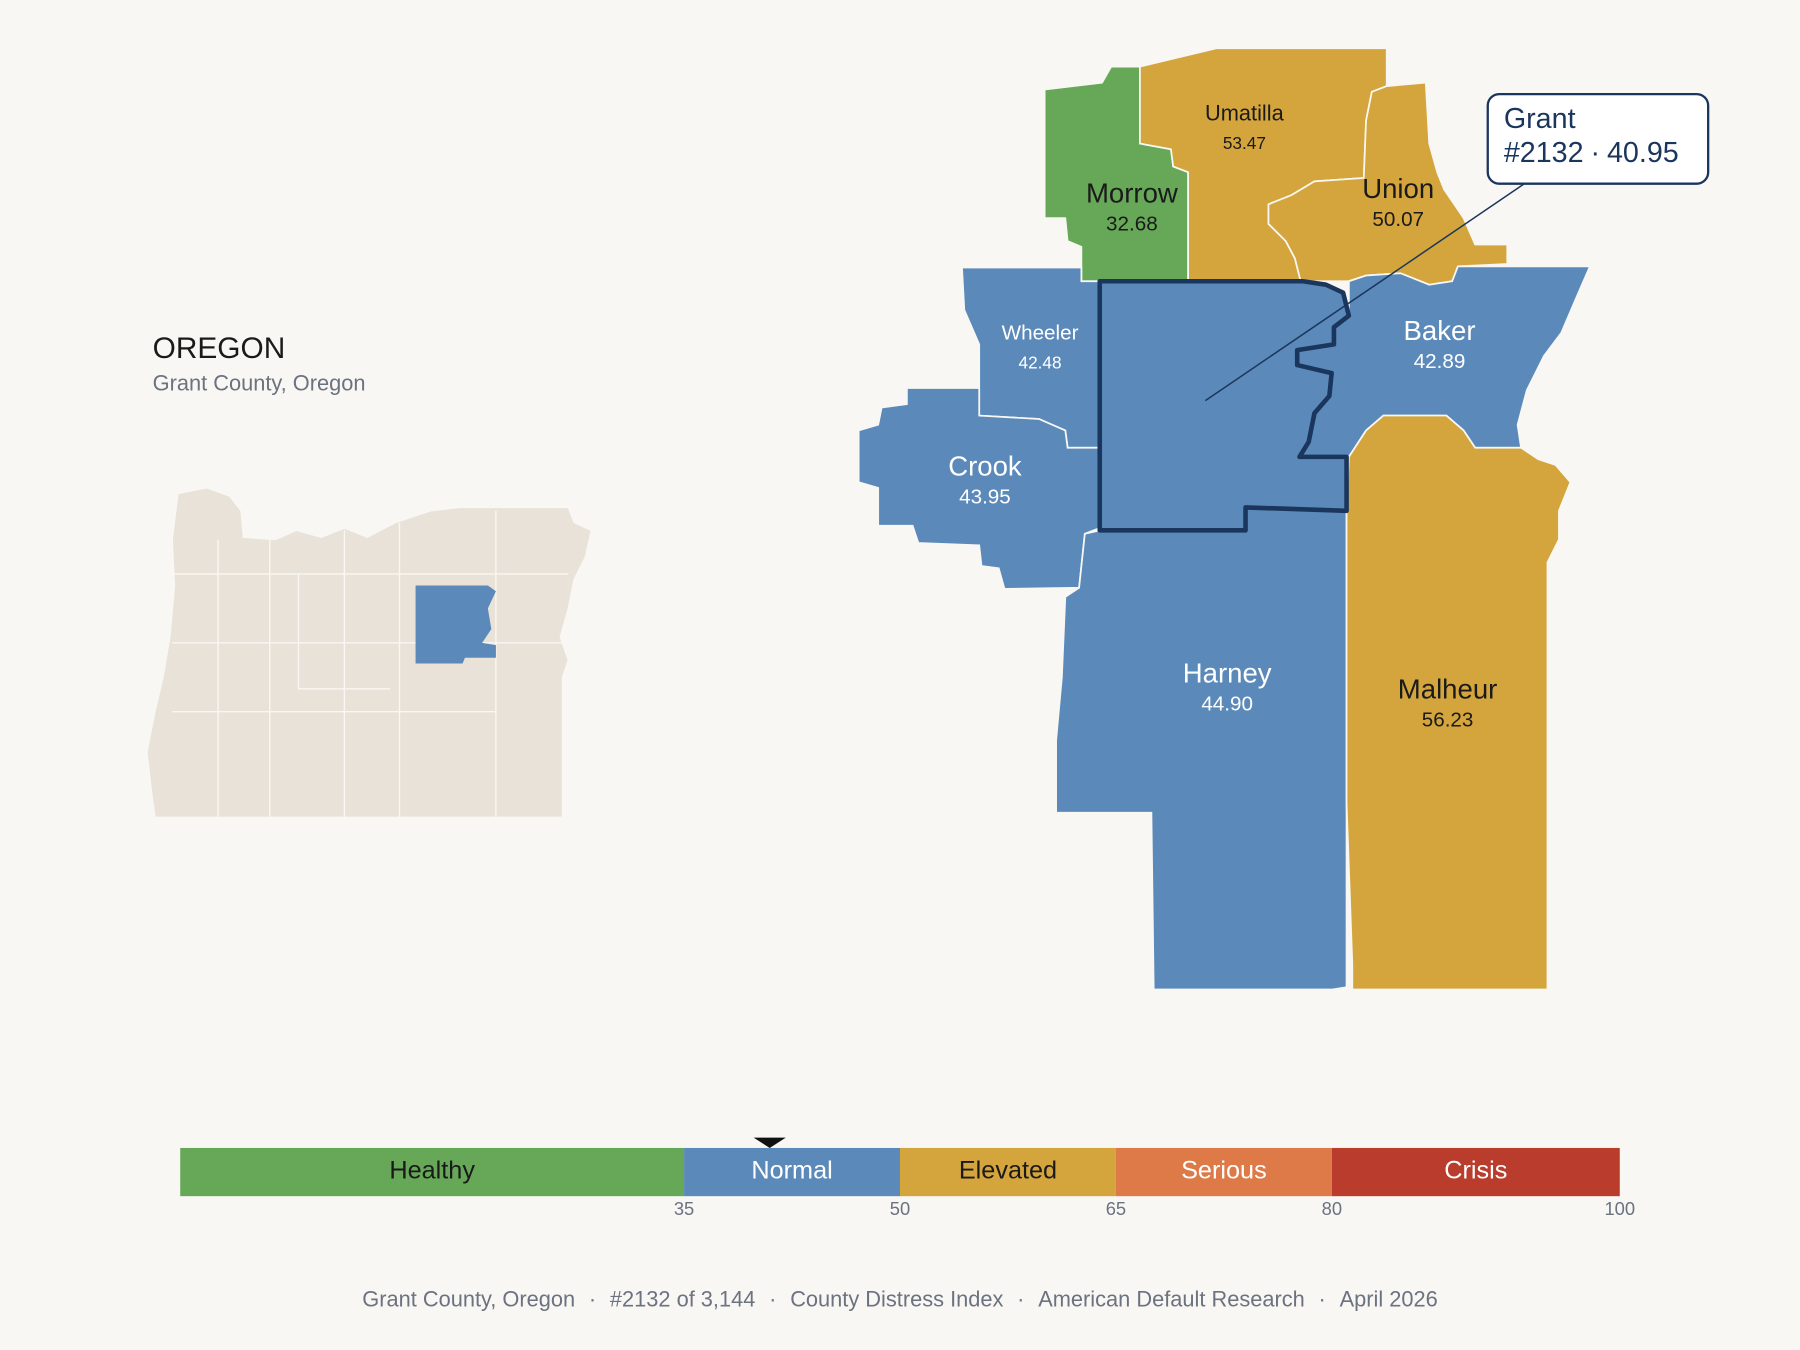 The width and height of the screenshot is (1800, 1350). What do you see at coordinates (219, 348) in the screenshot?
I see `state-title: OREGON` at bounding box center [219, 348].